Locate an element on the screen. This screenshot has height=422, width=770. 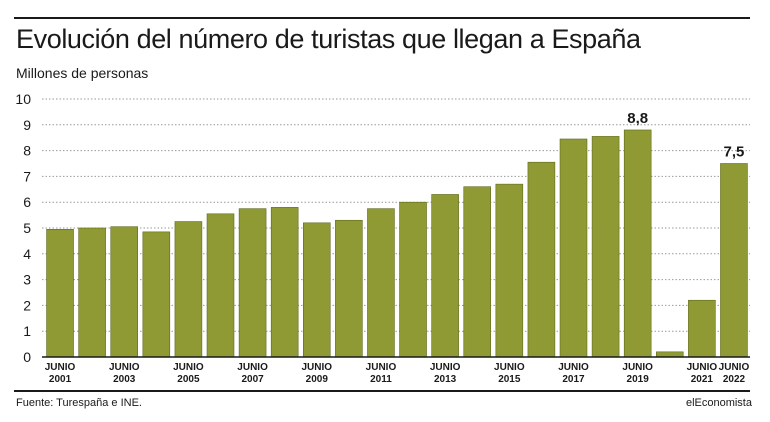
x-tick-label: 2001 is located at coordinates (60, 379).